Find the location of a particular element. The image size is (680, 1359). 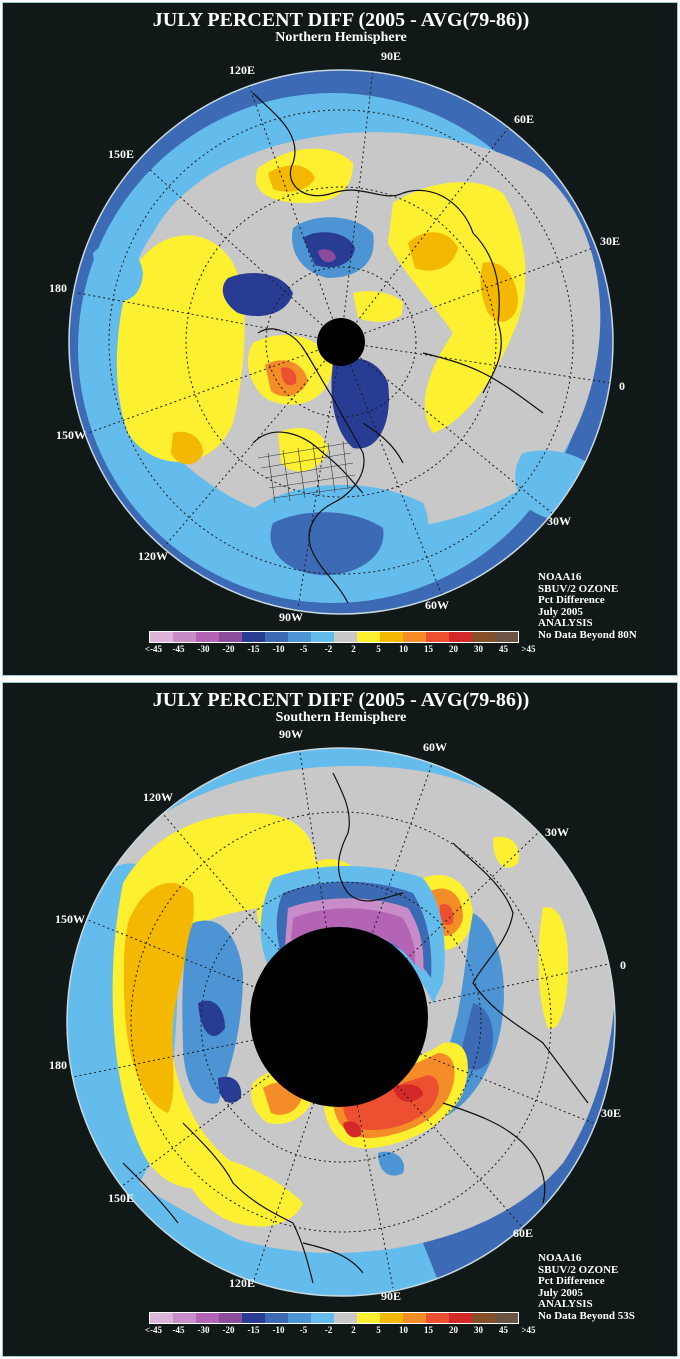

north-lon-label: 150E is located at coordinates (121, 154).